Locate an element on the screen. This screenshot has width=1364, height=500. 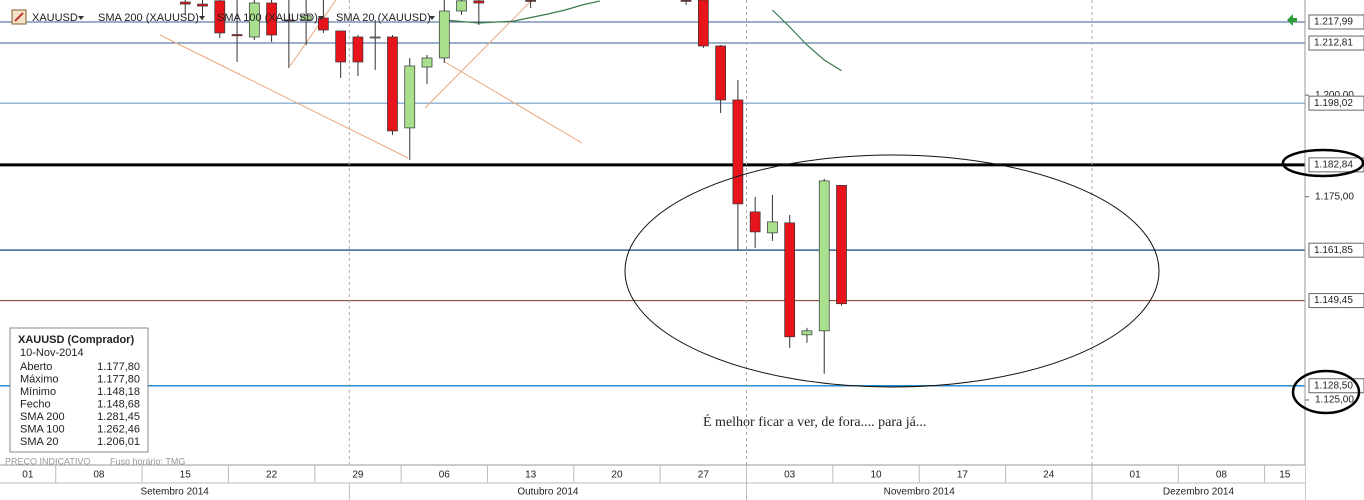
info-value: 1.206,01 is located at coordinates (118, 442).